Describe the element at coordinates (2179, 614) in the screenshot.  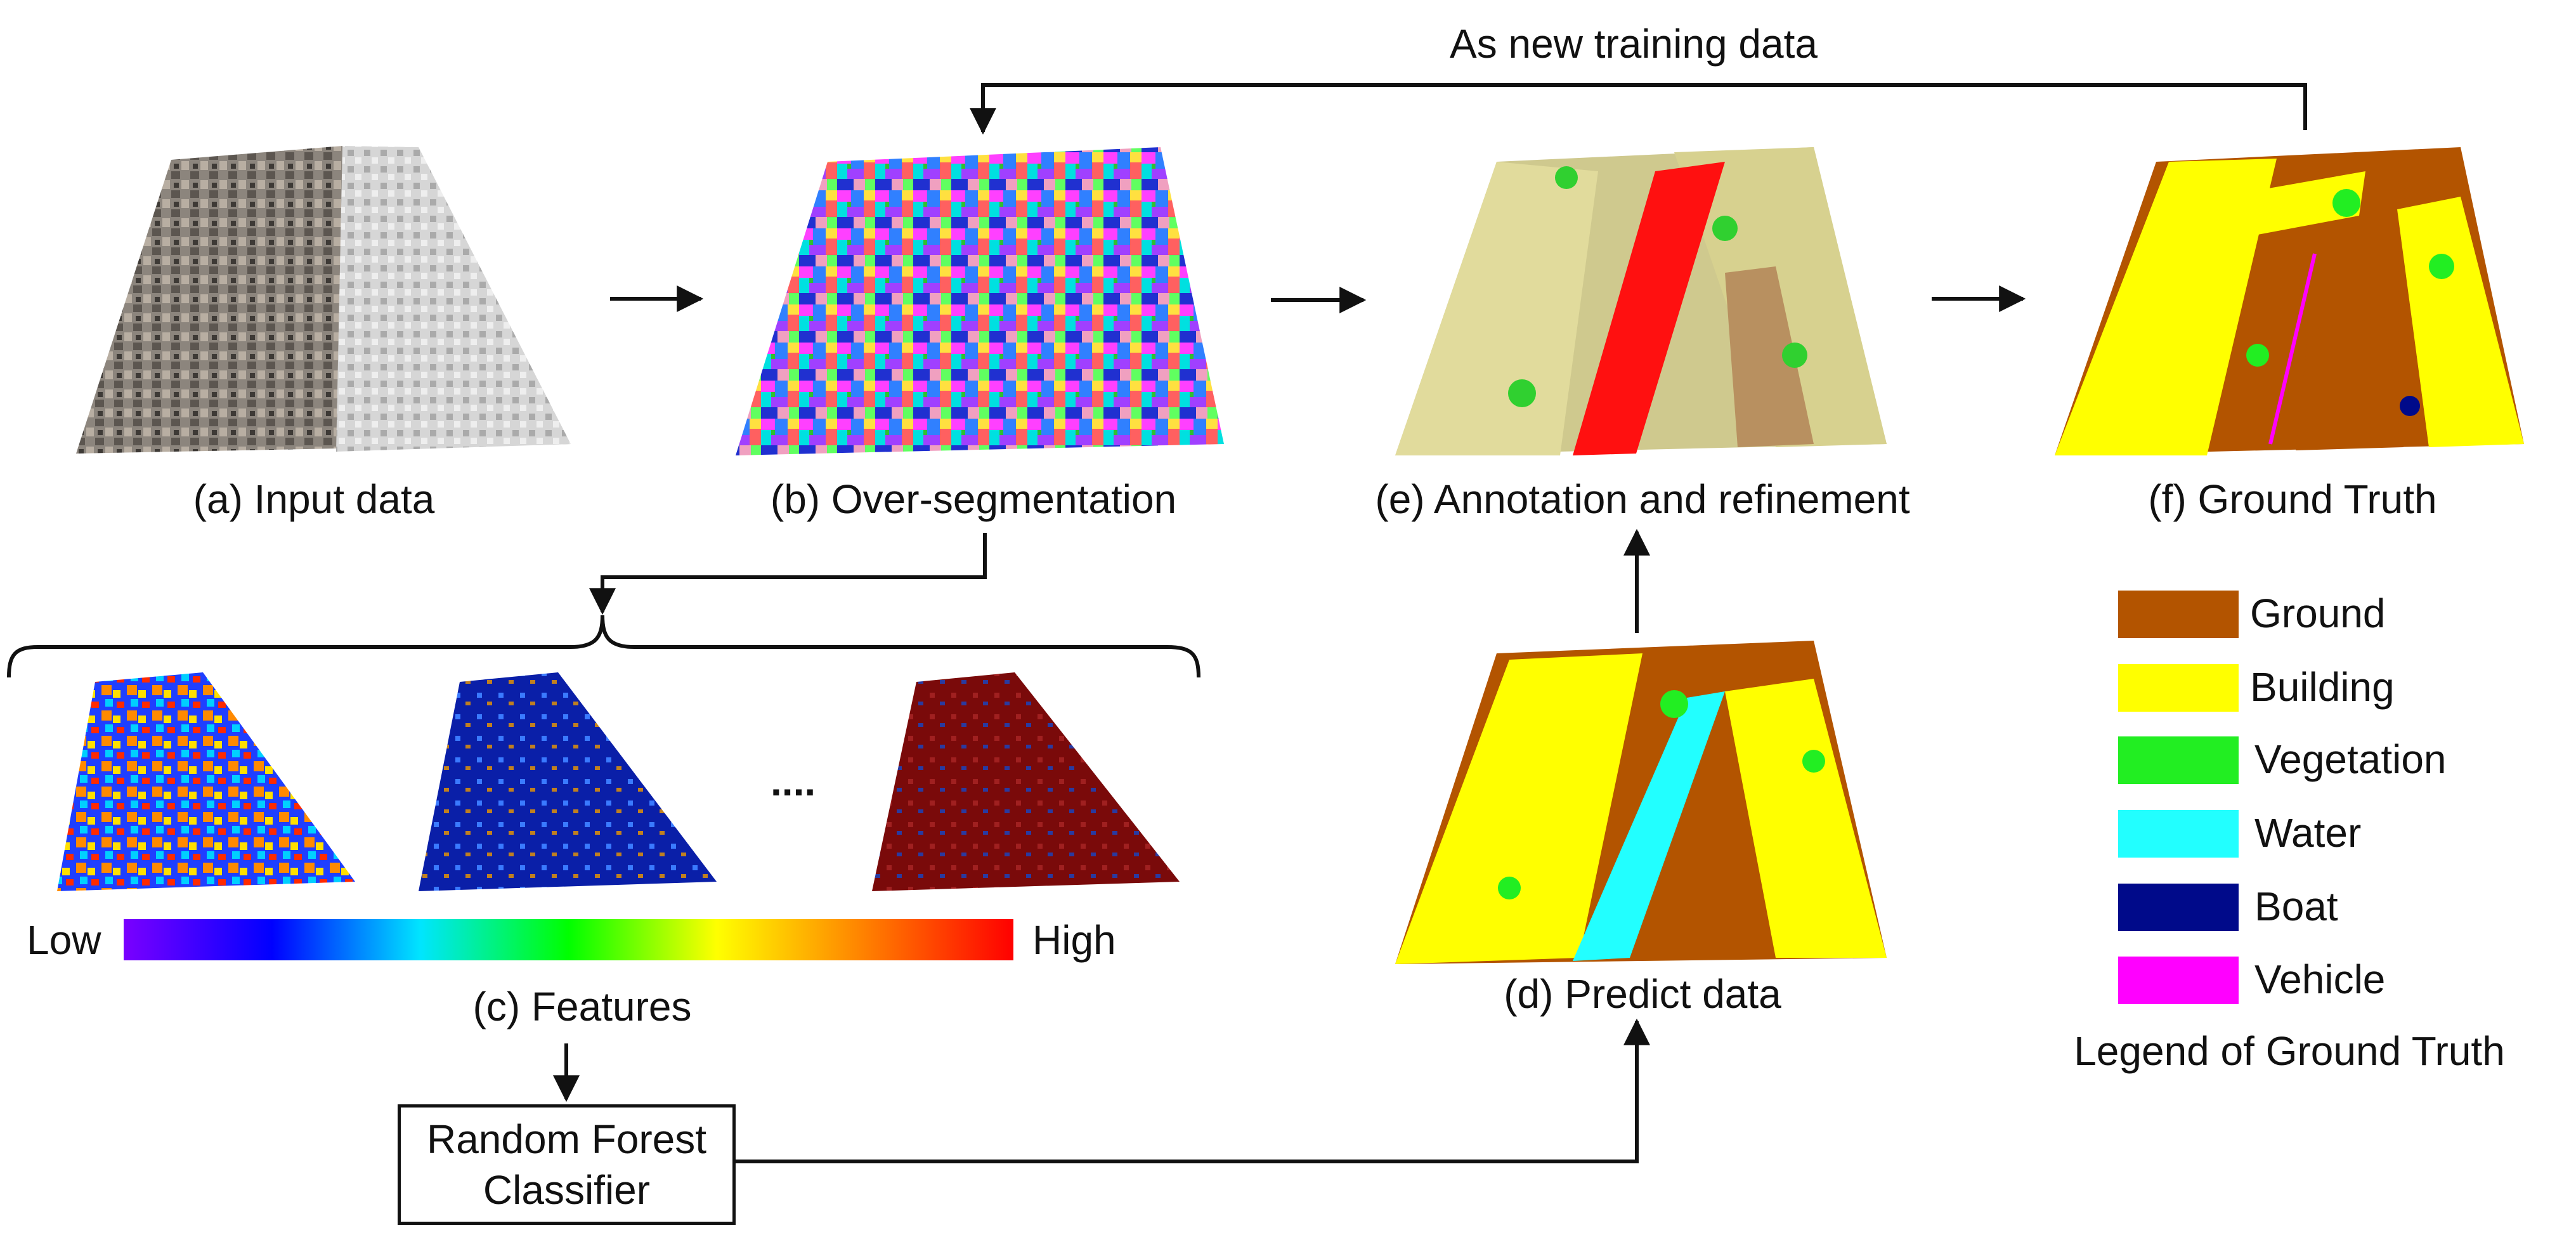
I see `legend-swatch-ground` at that location.